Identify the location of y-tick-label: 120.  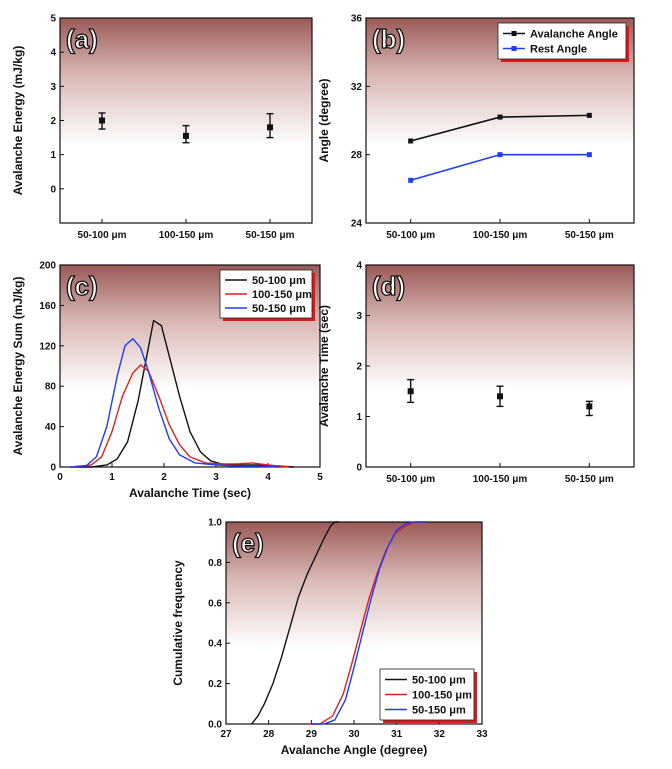
(47, 346).